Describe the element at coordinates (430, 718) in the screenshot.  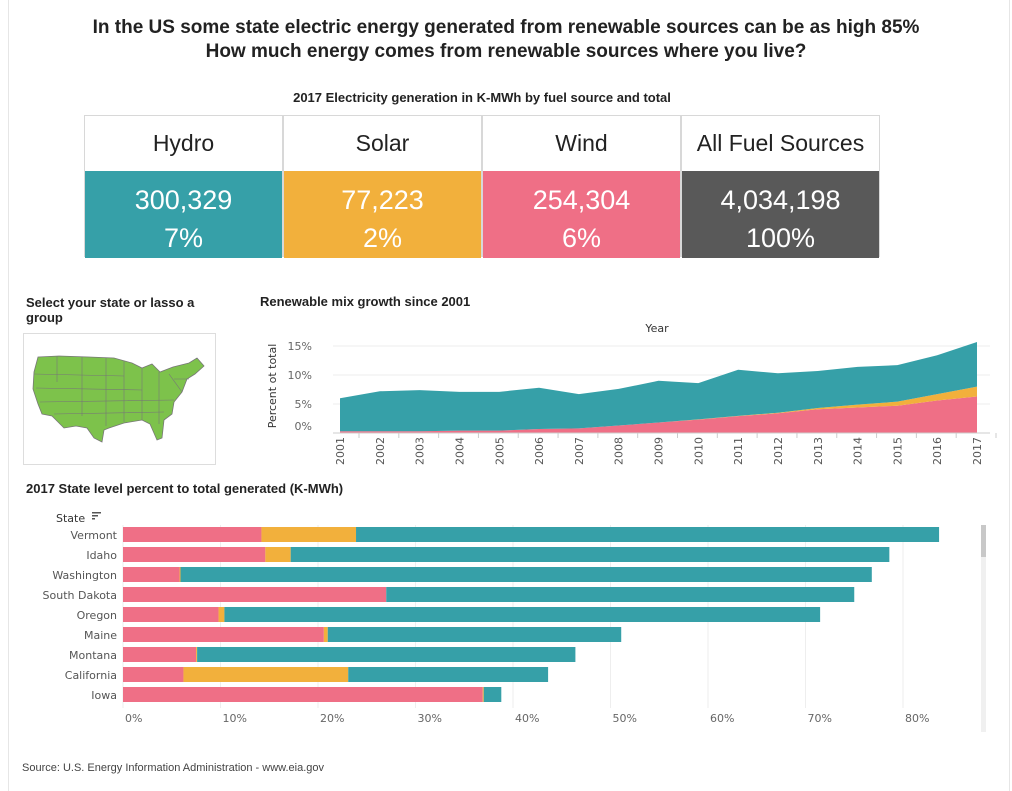
I see `x-tick-label: 30%` at that location.